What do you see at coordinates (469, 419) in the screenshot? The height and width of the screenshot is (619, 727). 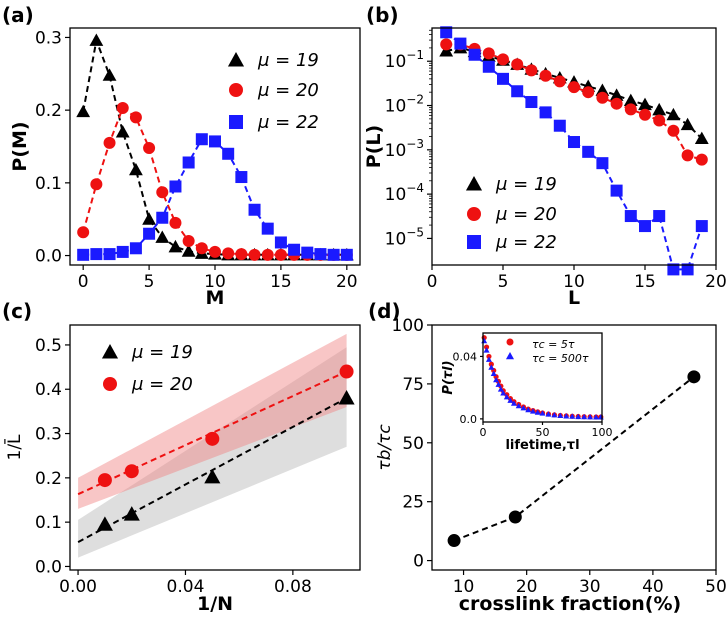 I see `inset-ytick-label: 0.0` at bounding box center [469, 419].